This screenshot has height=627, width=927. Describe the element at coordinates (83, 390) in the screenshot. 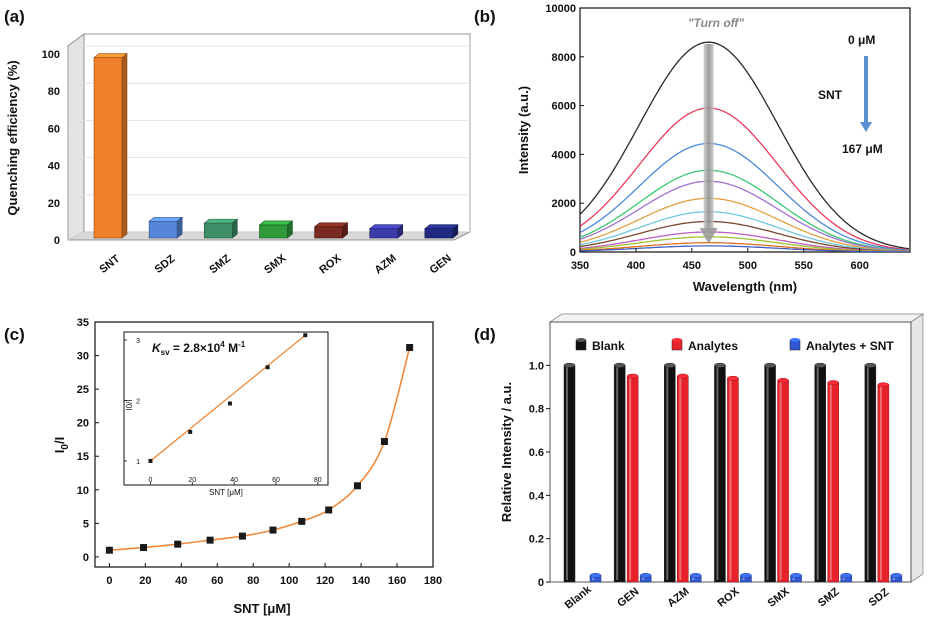

I see `y-tick-label: 25` at that location.